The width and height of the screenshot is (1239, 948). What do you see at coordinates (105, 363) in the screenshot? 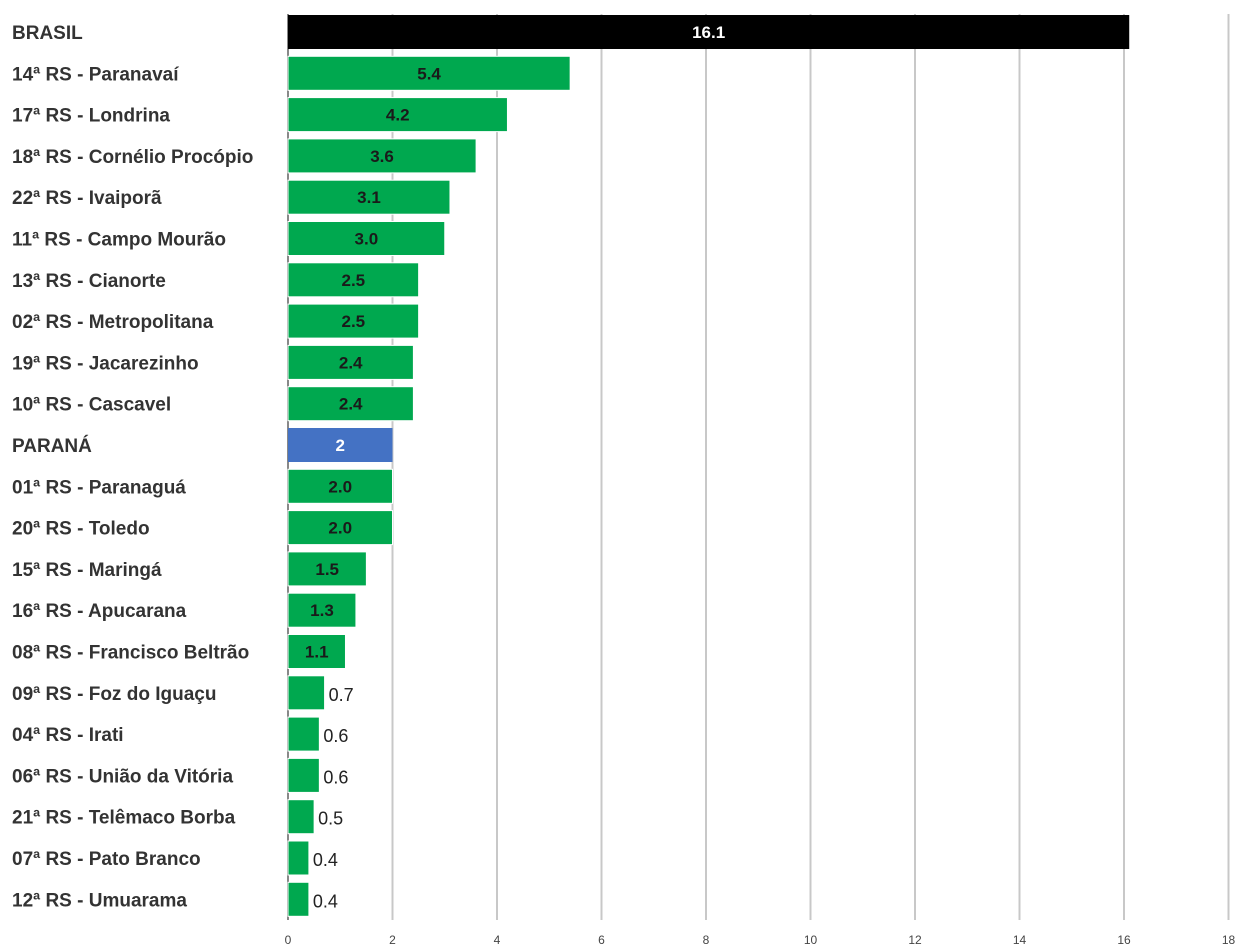
I see `category-label: 19ª RS - Jacarezinho` at bounding box center [105, 363].